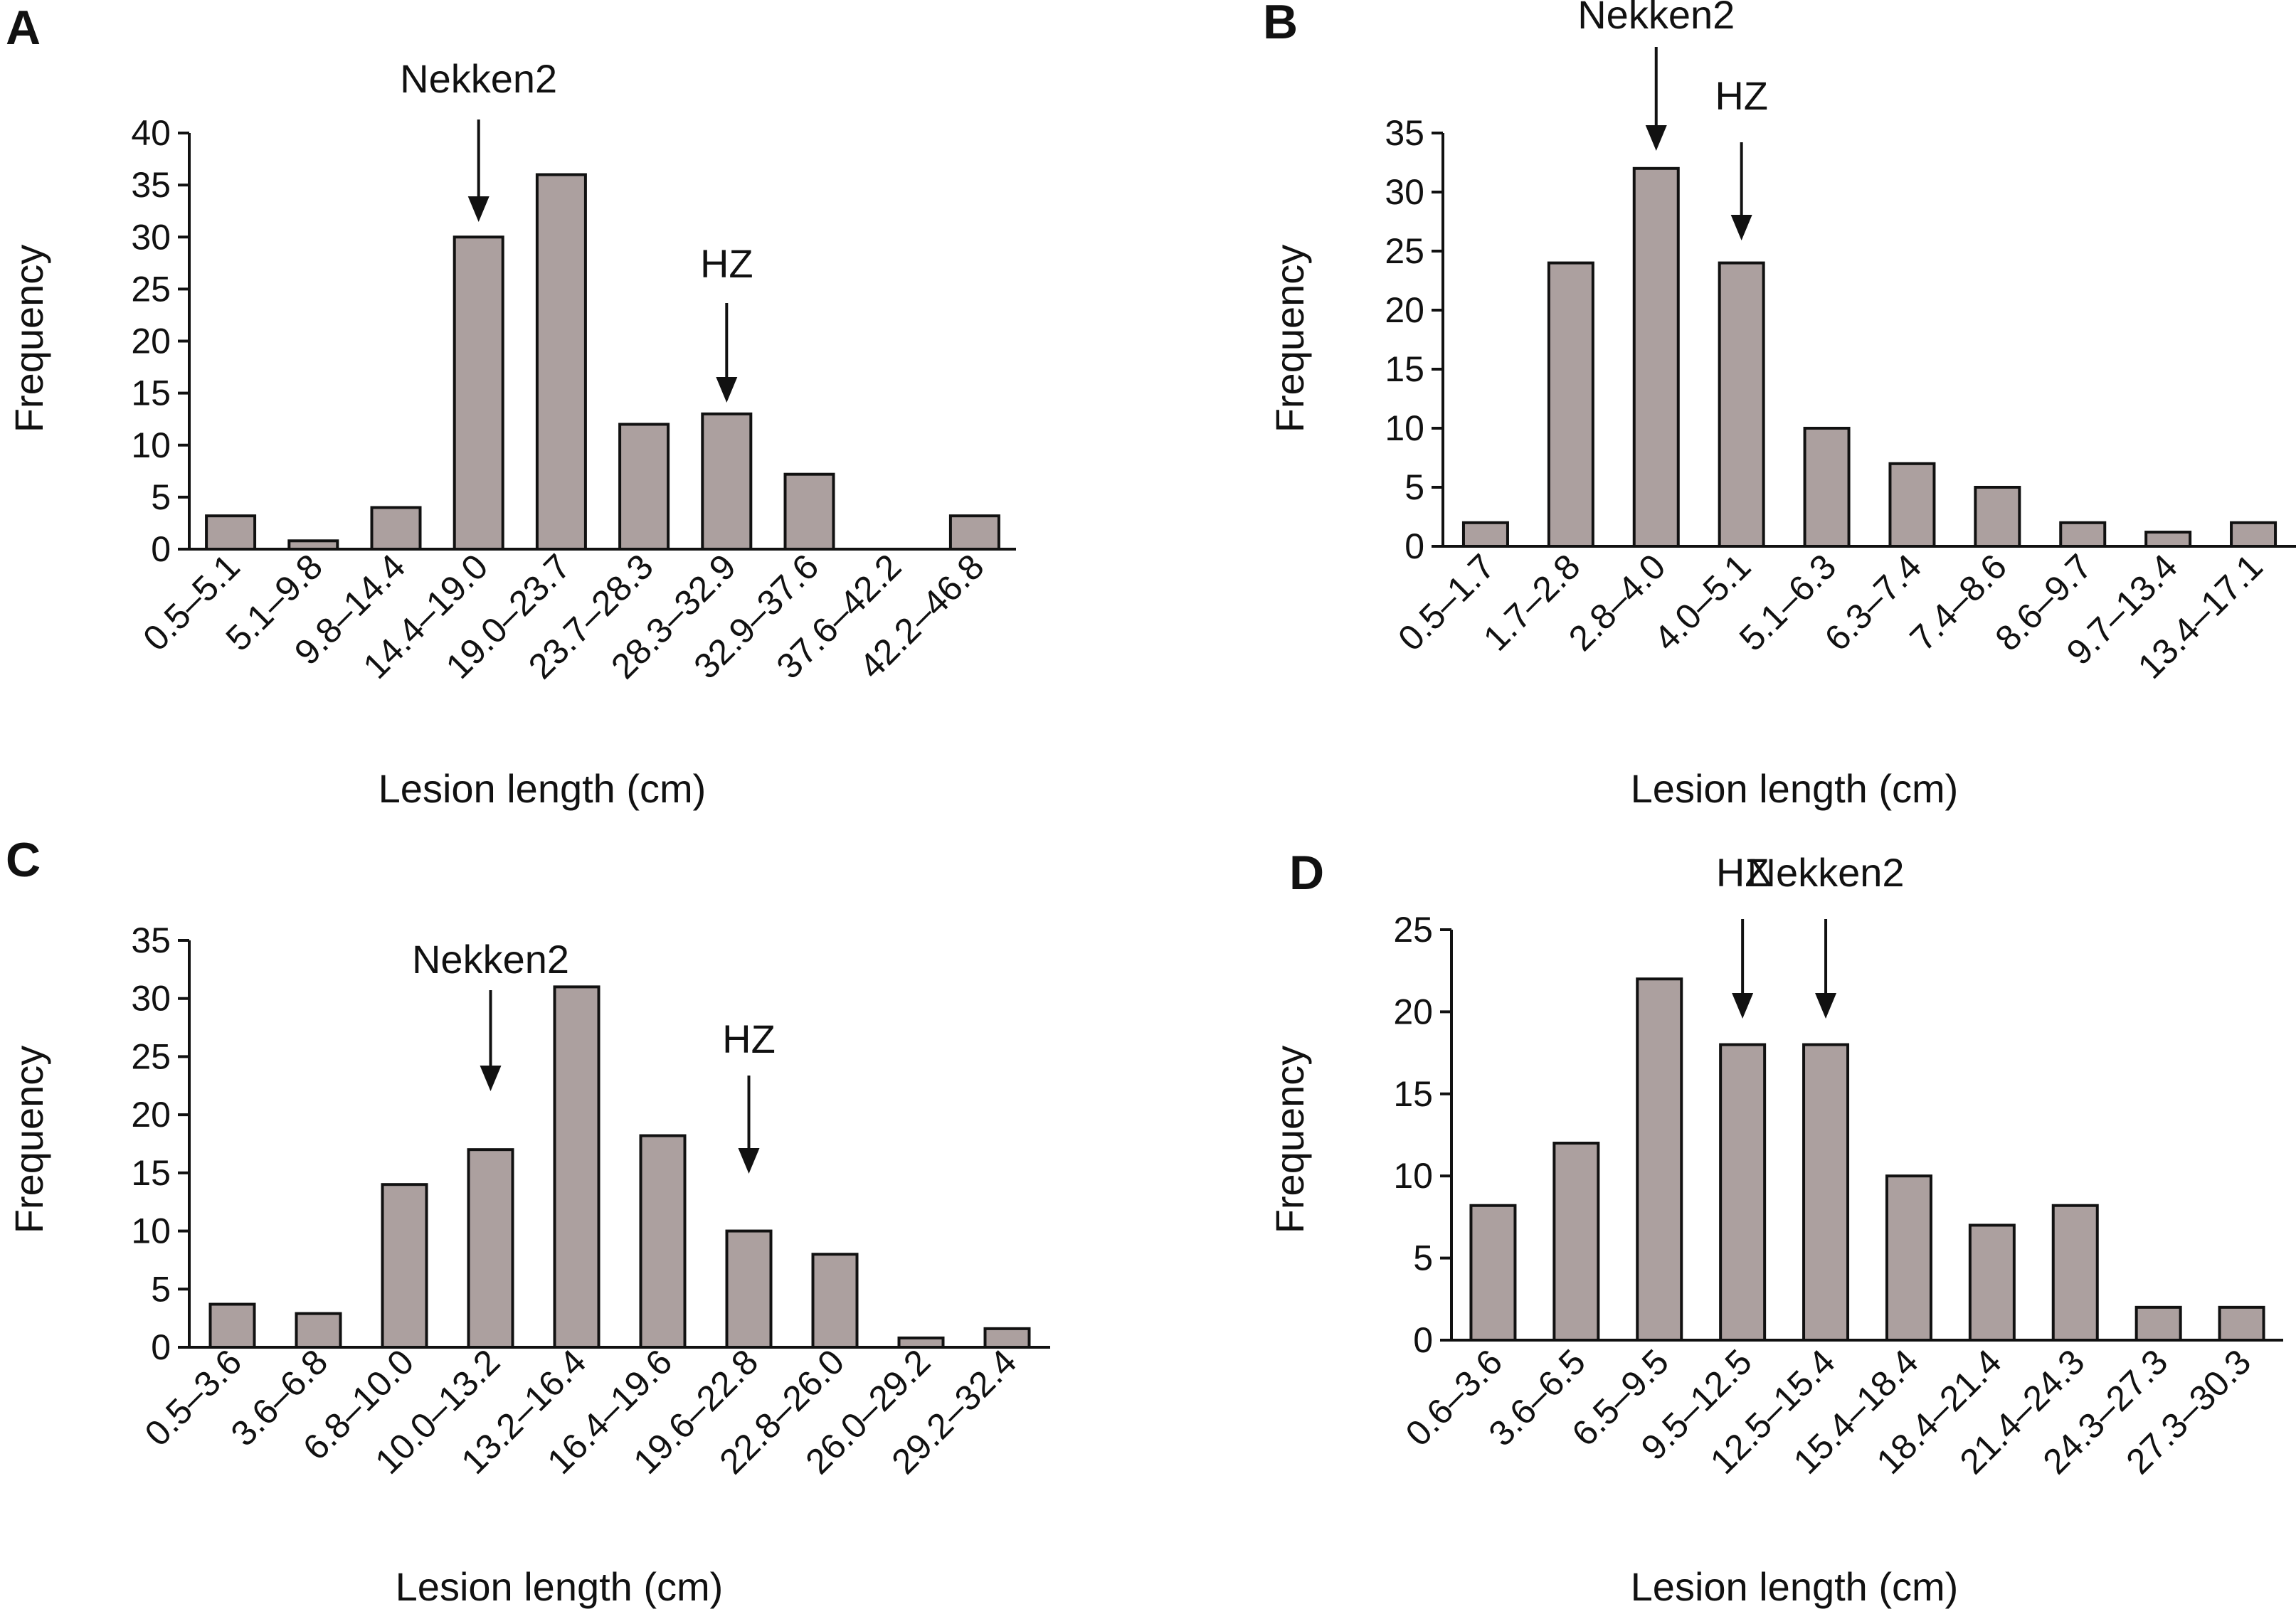 This screenshot has height=1614, width=2296. I want to click on panel-letter: B, so click(1280, 24).